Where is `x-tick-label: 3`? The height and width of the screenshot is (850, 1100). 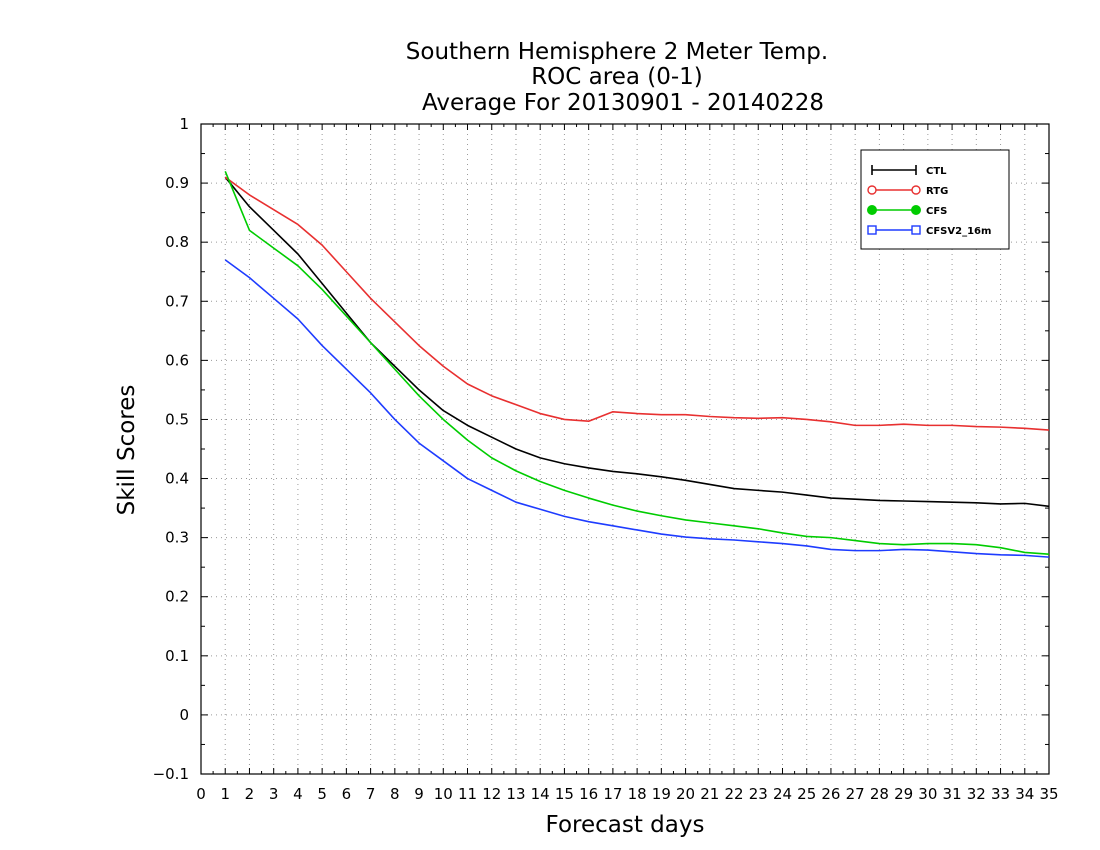
x-tick-label: 3 is located at coordinates (274, 794).